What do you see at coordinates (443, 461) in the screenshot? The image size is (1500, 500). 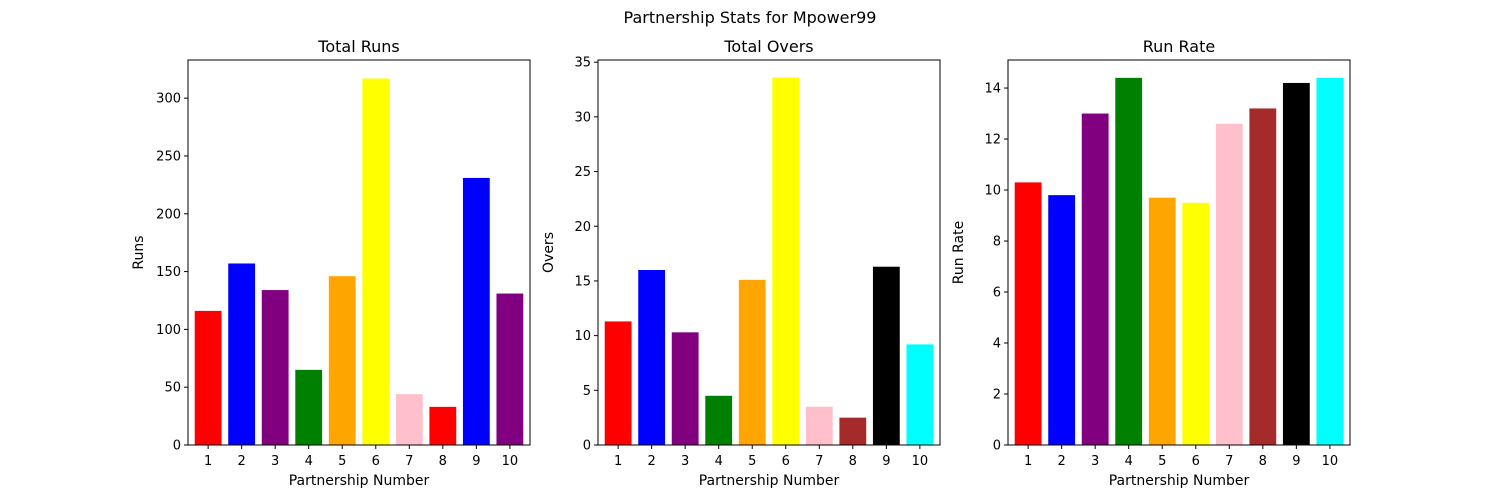 I see `total-runs-xtick-label: 8` at bounding box center [443, 461].